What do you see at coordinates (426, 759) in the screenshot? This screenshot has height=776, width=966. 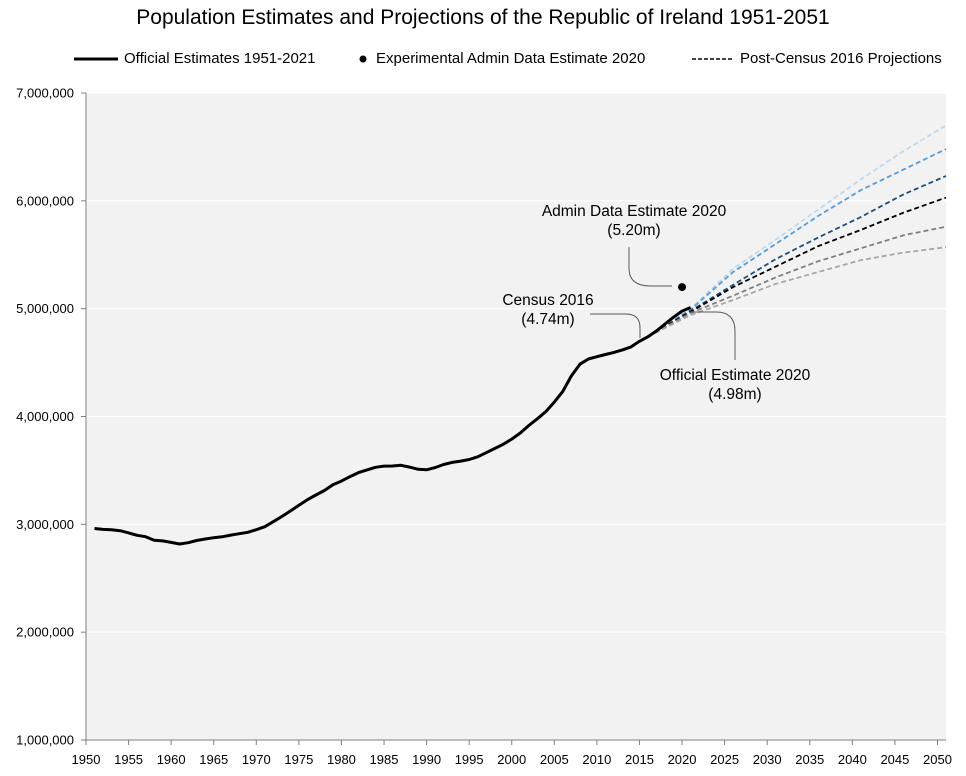 I see `x-tick-label: 1990` at bounding box center [426, 759].